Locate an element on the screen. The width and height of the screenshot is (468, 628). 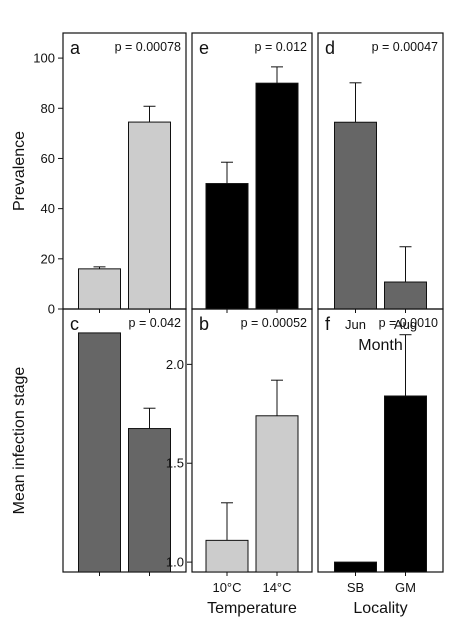
x-tick-label-d-2: Aug is located at coordinates (405, 324).